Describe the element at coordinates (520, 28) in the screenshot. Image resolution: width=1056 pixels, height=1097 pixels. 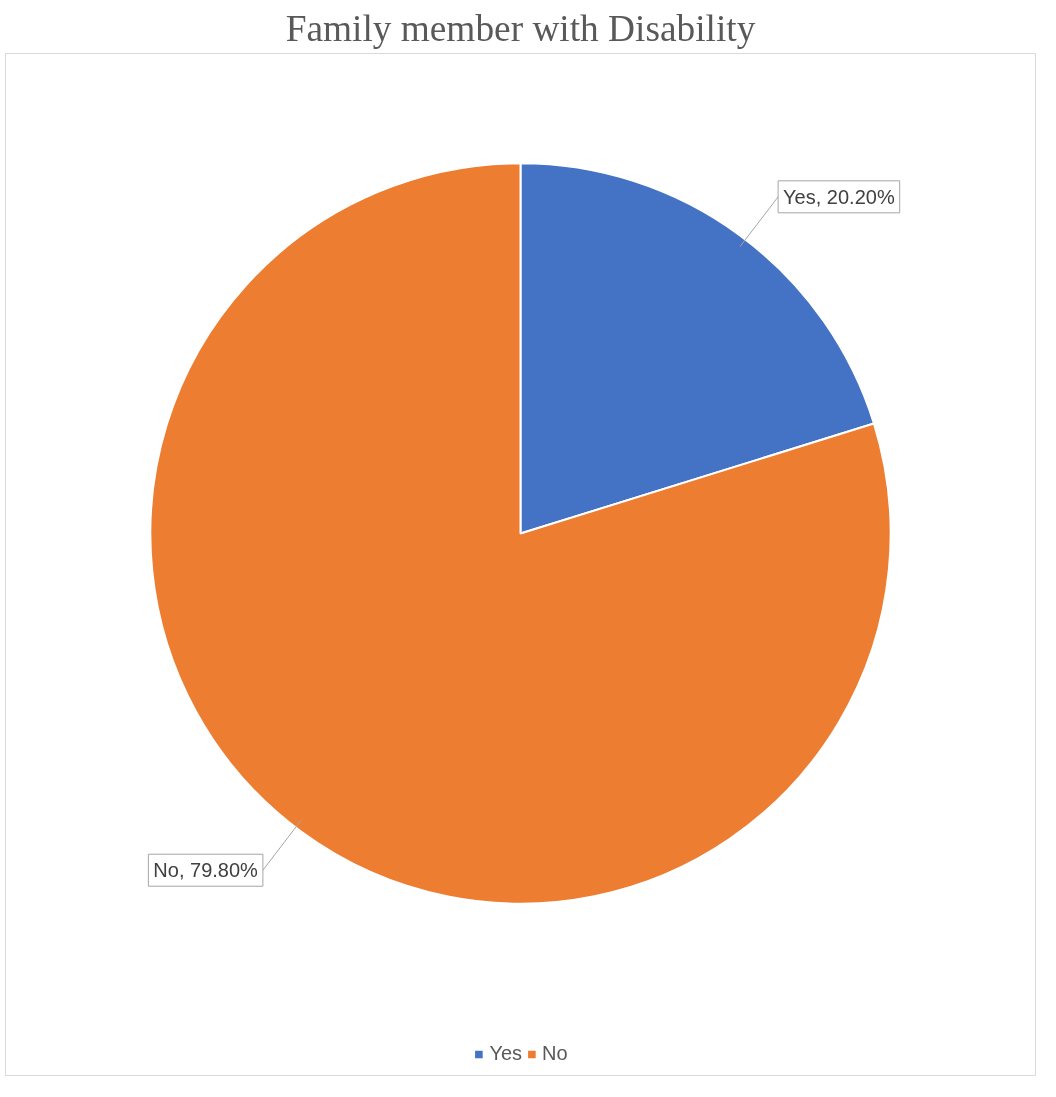
I see `chart-title: Family member with Disability` at that location.